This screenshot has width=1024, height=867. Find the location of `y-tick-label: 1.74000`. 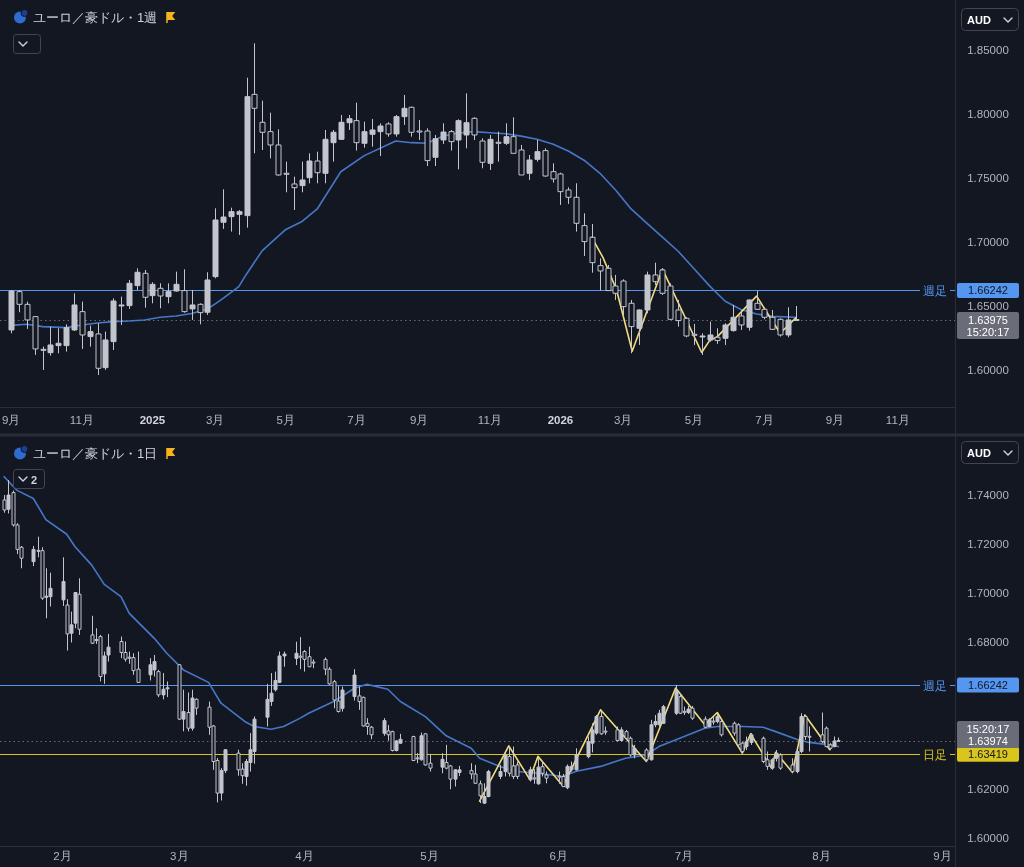

y-tick-label: 1.74000 is located at coordinates (988, 495).